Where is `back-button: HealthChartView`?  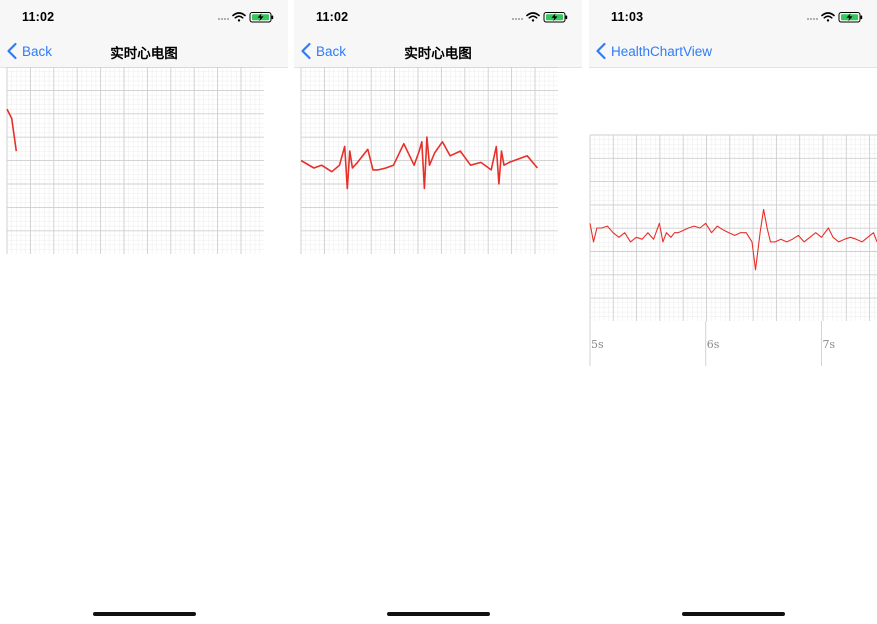 back-button: HealthChartView is located at coordinates (653, 51).